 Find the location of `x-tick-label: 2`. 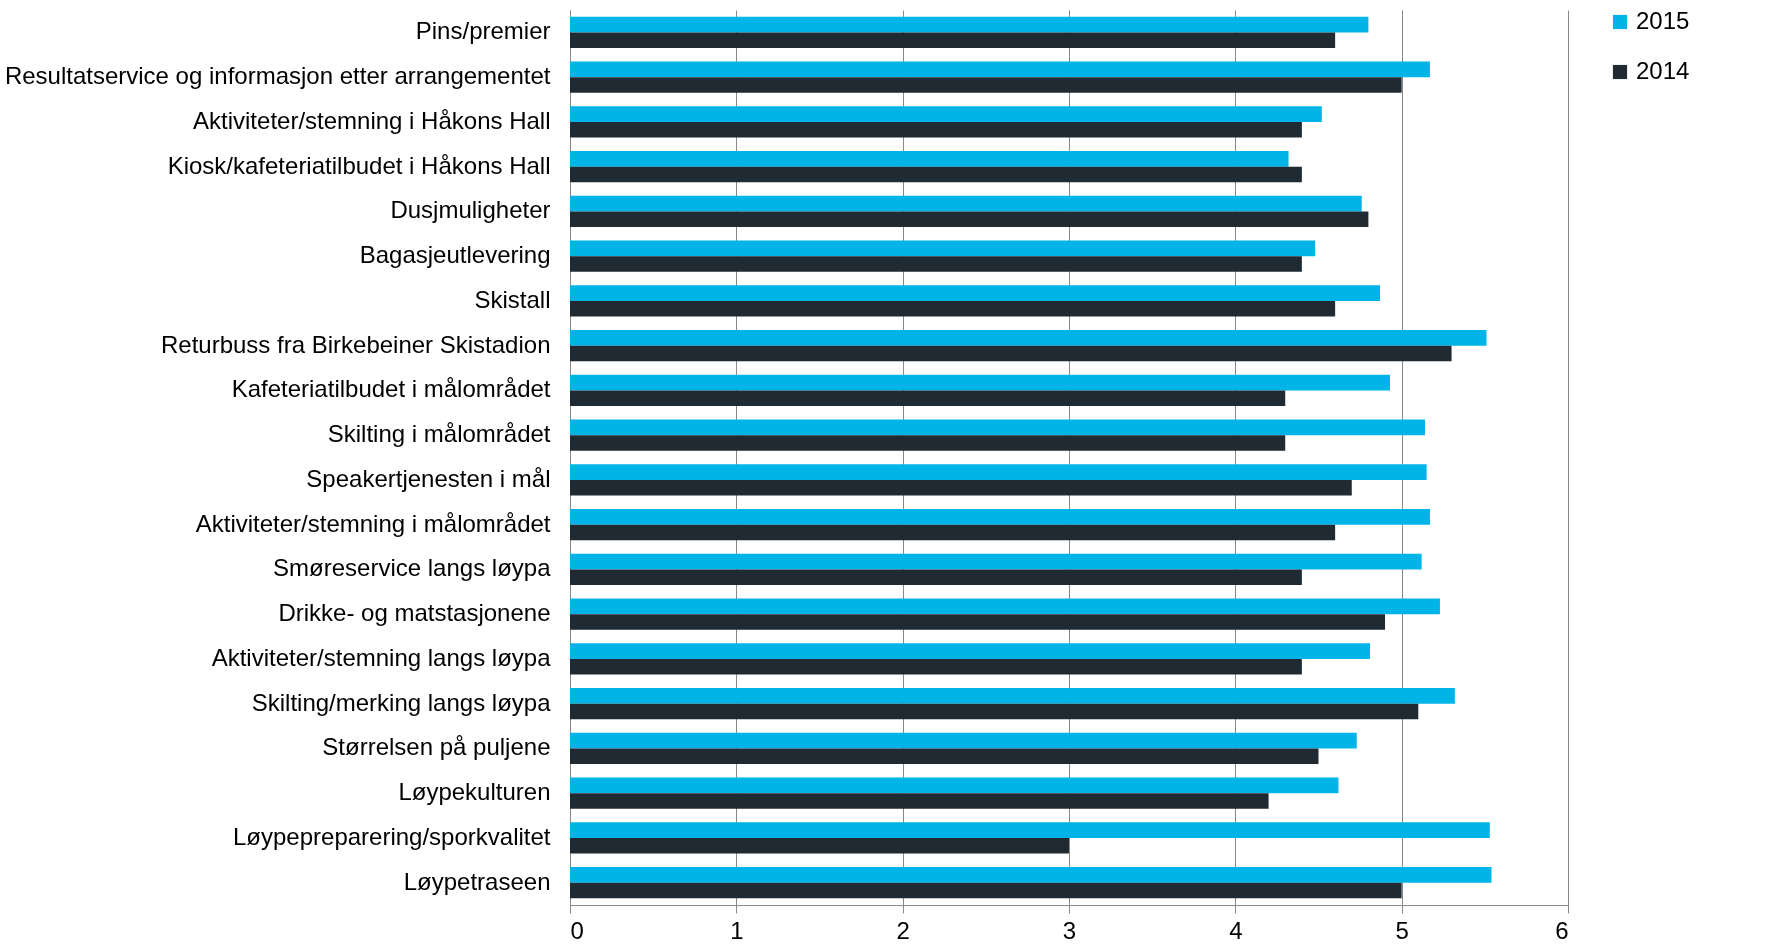

x-tick-label: 2 is located at coordinates (903, 930).